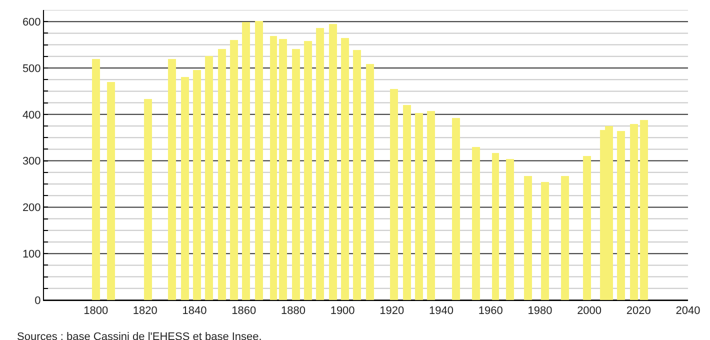 This screenshot has width=710, height=340. Describe the element at coordinates (589, 311) in the screenshot. I see `x-tick-label: 2000` at that location.